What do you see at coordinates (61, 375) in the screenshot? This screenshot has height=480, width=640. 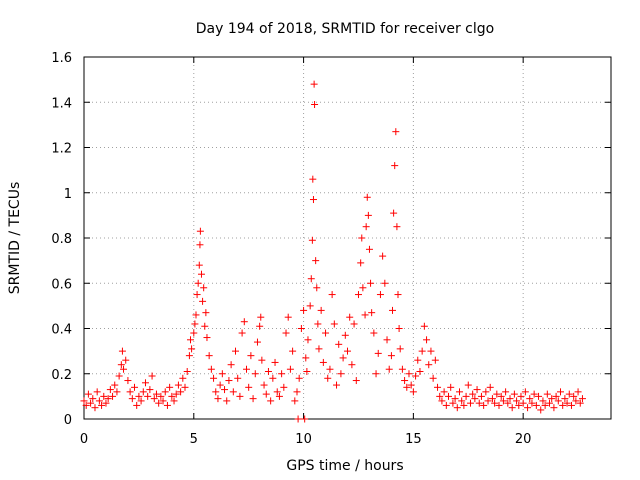 I see `y-tick-label: 0.2` at bounding box center [61, 375].